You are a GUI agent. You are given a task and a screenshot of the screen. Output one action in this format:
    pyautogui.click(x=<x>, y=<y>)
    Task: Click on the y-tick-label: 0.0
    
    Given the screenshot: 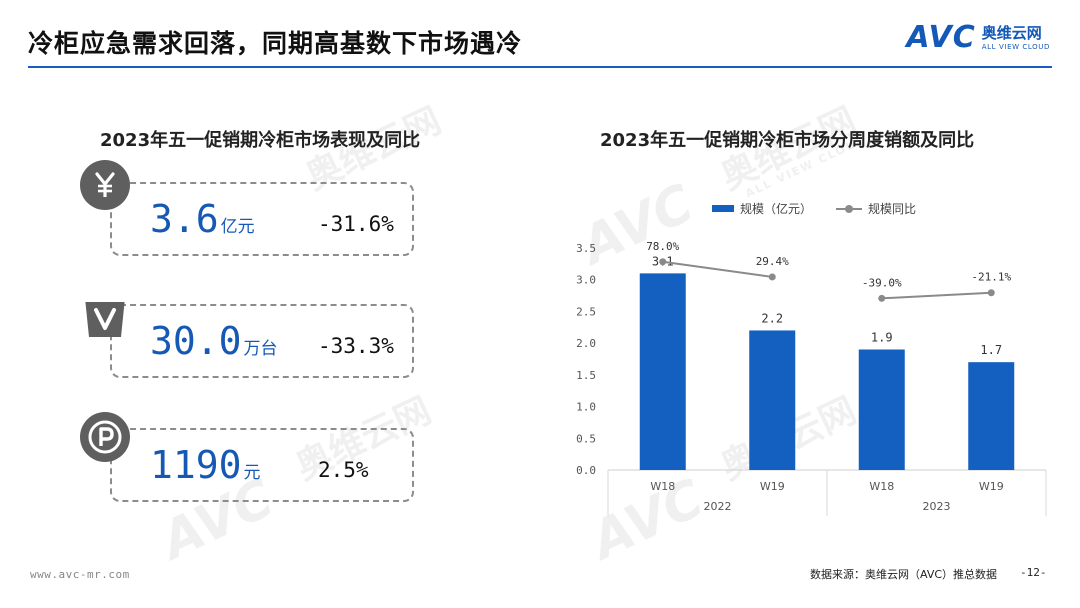 What is the action you would take?
    pyautogui.click(x=586, y=470)
    